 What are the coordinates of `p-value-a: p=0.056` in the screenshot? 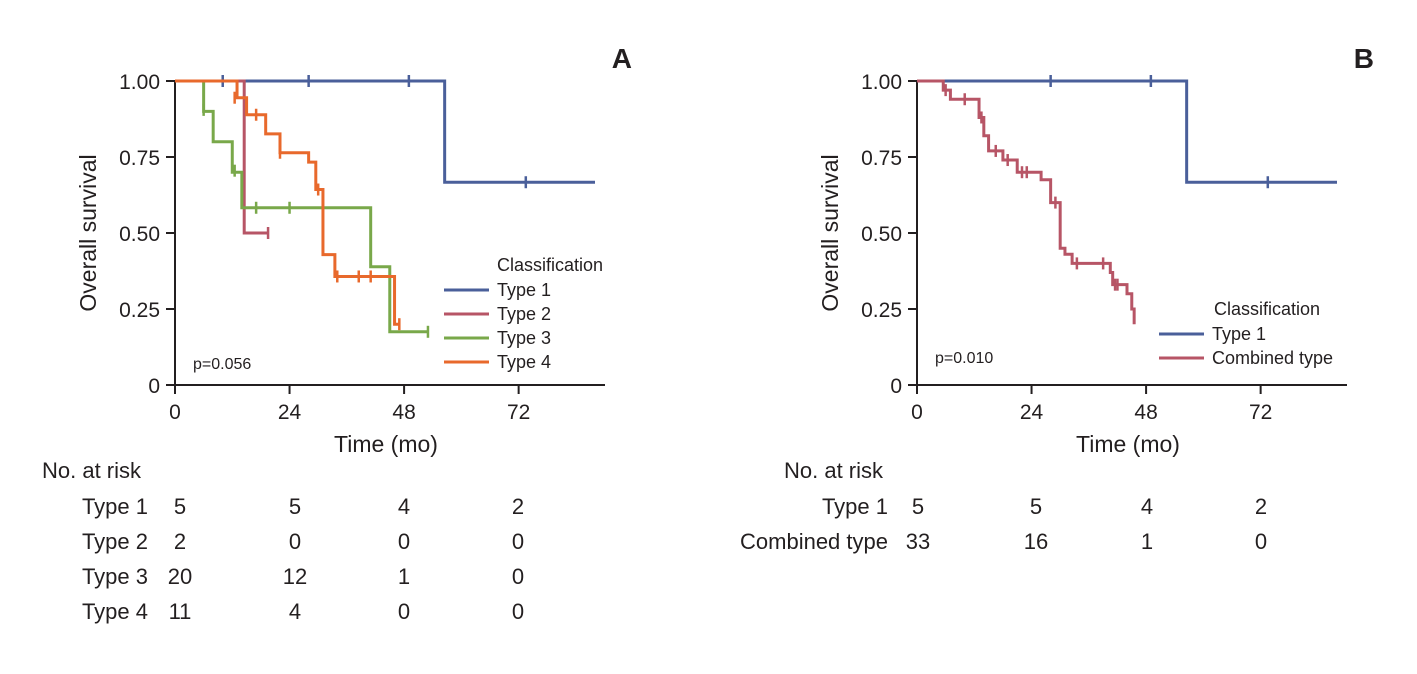 It's located at (222, 364).